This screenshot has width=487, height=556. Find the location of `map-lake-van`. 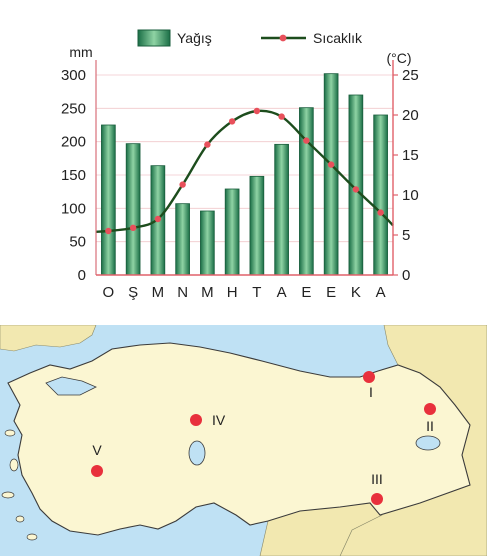

map-lake-van is located at coordinates (428, 443).